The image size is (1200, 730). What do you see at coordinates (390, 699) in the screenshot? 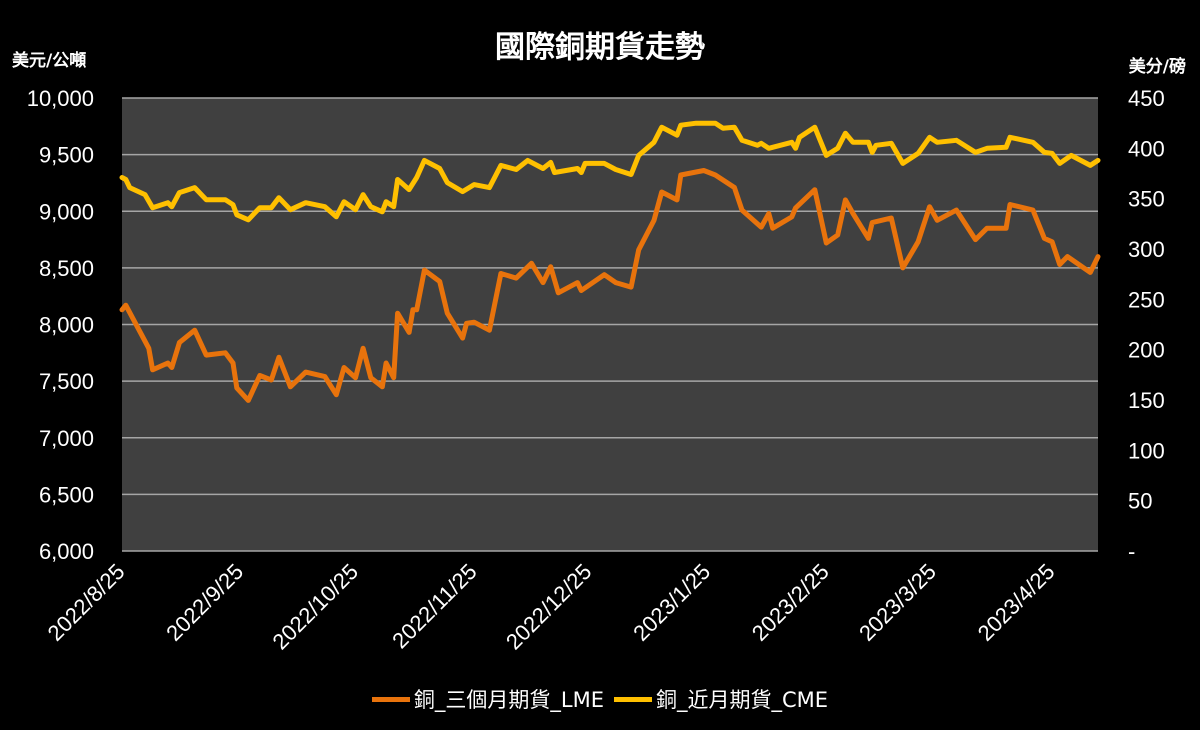
I see `legend-swatch-lme` at bounding box center [390, 699].